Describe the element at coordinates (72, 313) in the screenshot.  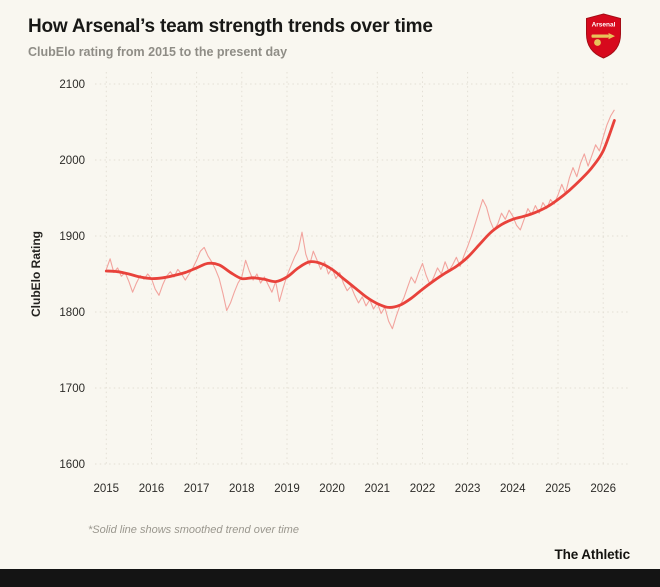
I see `y-tick-label: 1800` at that location.